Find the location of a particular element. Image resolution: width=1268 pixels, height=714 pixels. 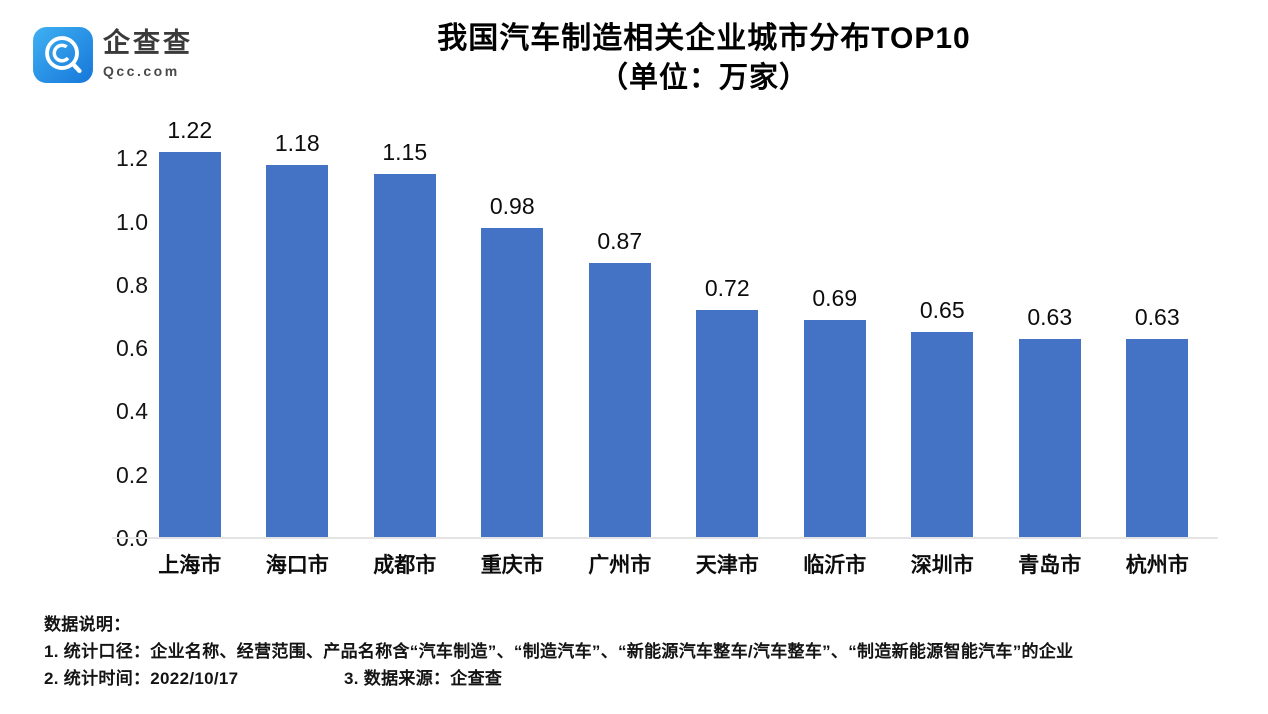

bar-value-label: 0.87 is located at coordinates (620, 240).